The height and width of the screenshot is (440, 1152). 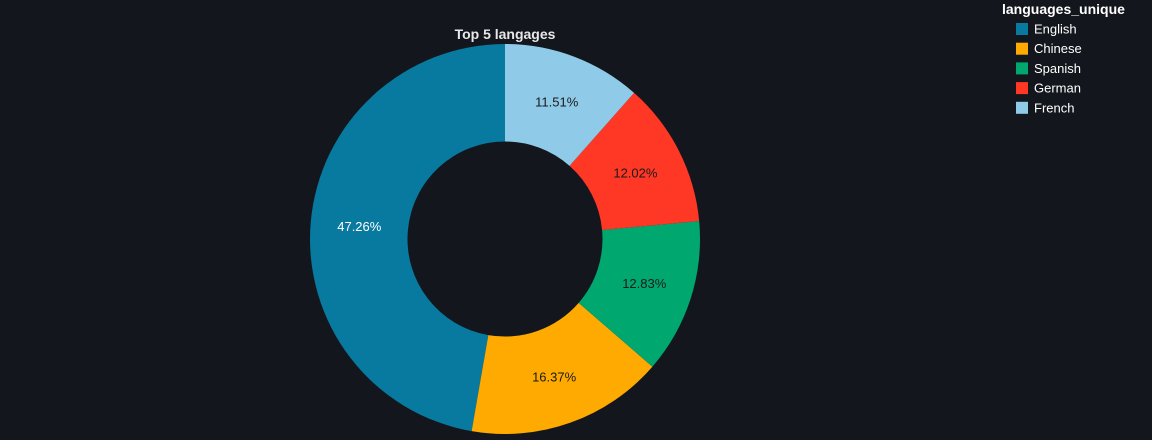 What do you see at coordinates (1054, 107) in the screenshot?
I see `legend-label-french: French` at bounding box center [1054, 107].